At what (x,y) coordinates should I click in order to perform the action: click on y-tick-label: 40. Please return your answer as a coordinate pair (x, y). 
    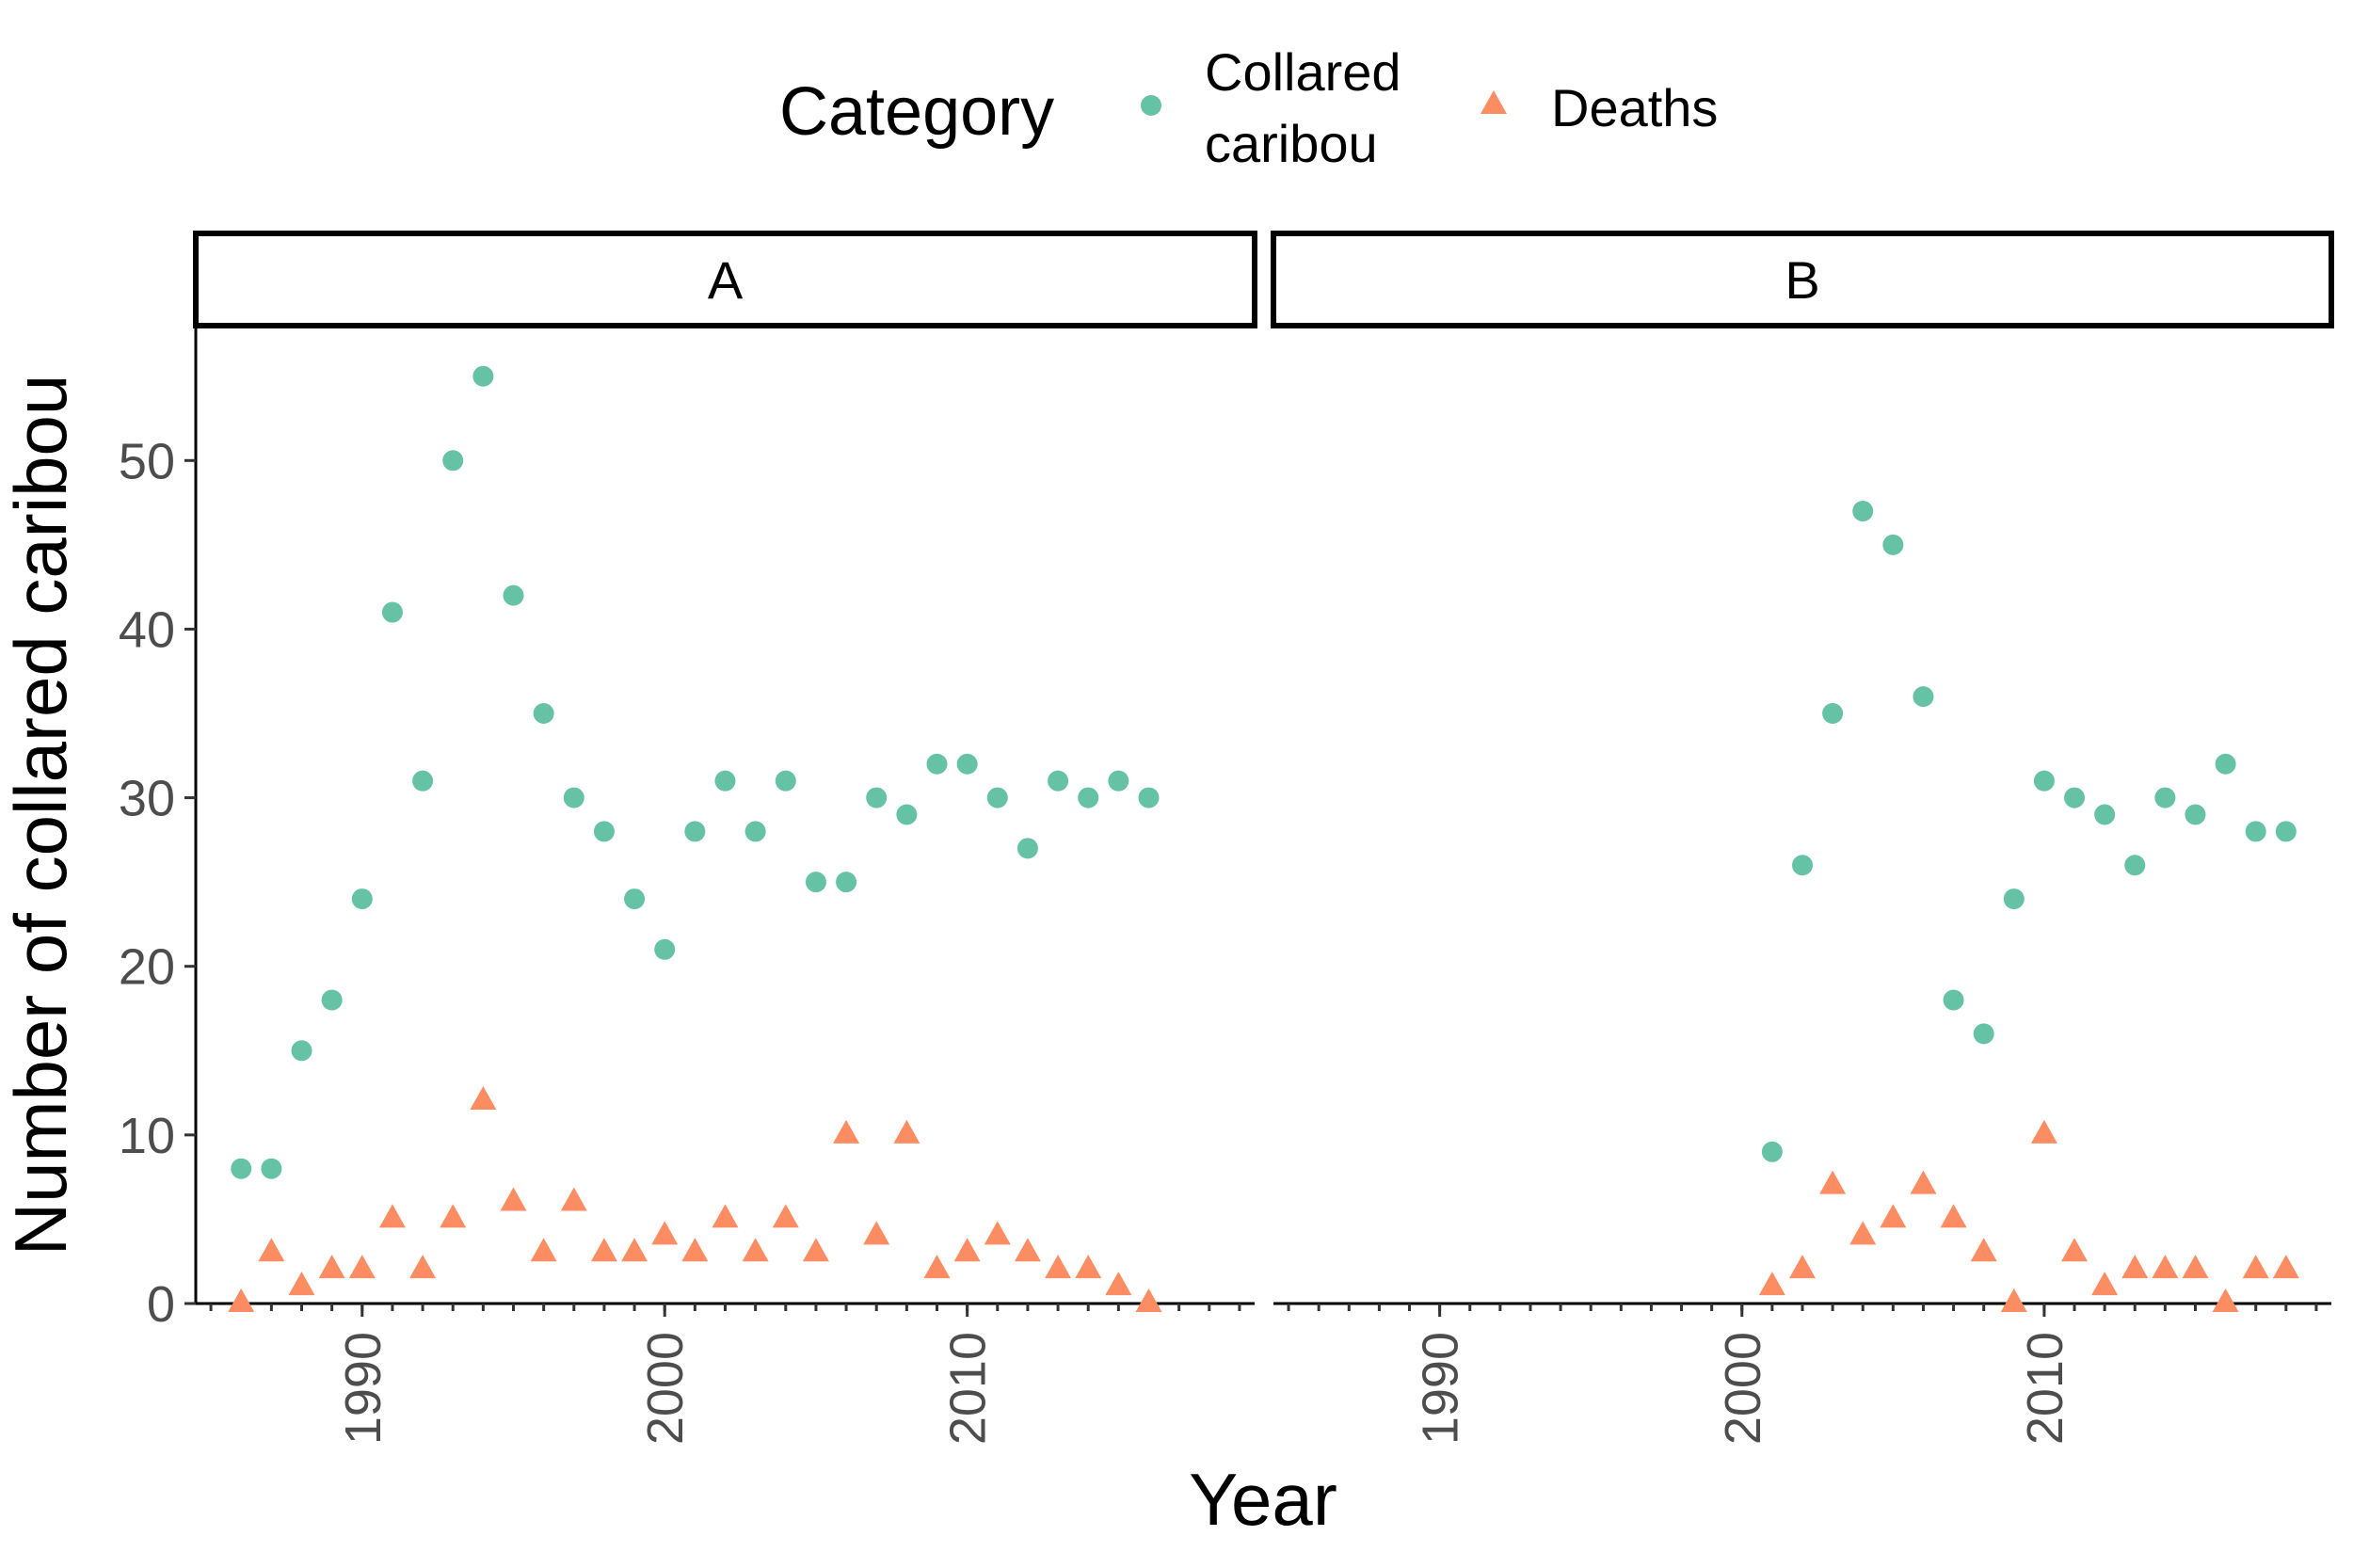
    Looking at the image, I should click on (147, 629).